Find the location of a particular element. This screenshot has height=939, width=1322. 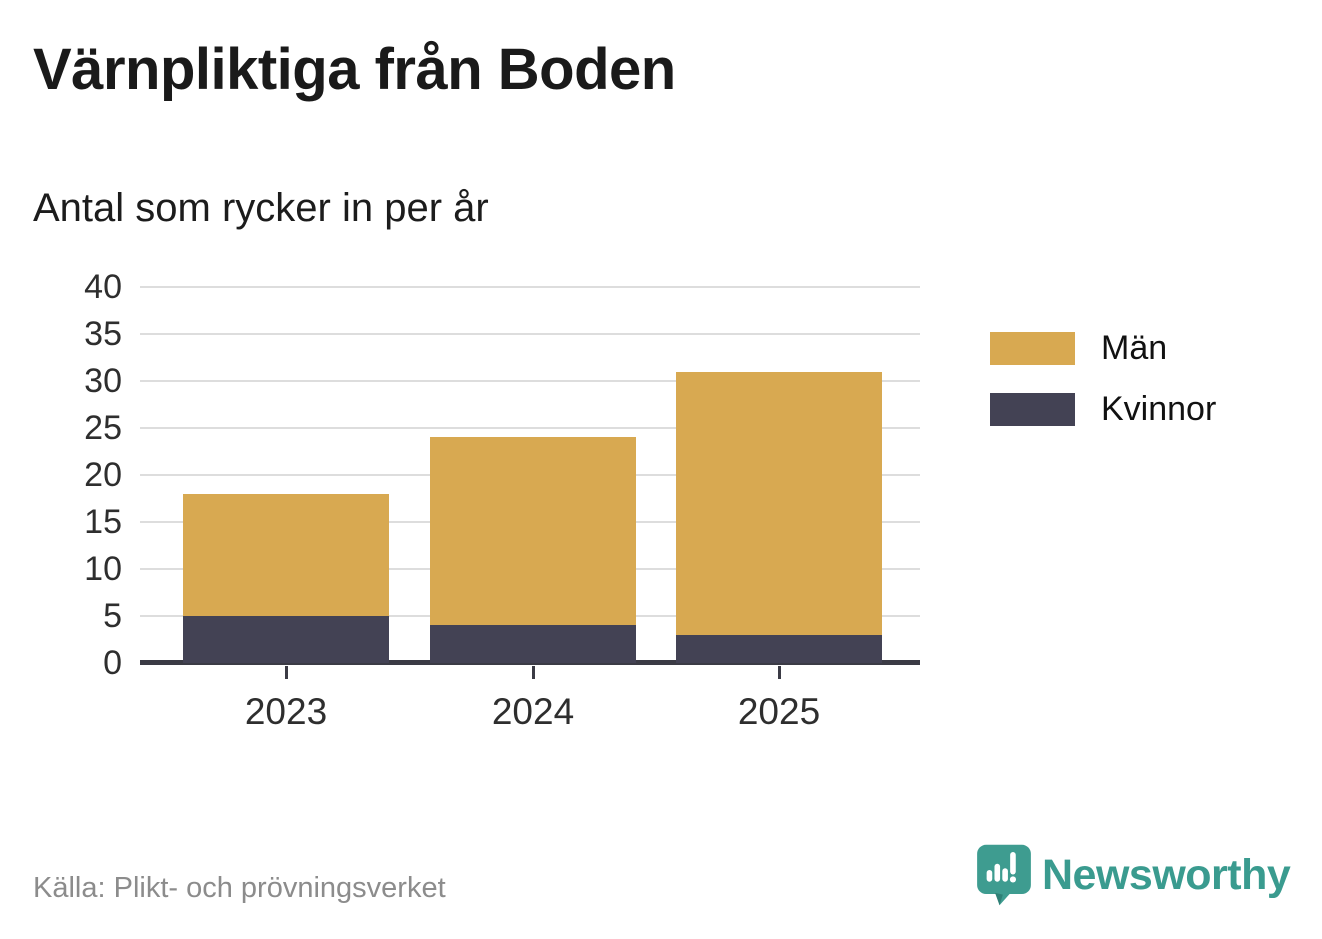

x-tick-label-2023: 2023 is located at coordinates (286, 711).